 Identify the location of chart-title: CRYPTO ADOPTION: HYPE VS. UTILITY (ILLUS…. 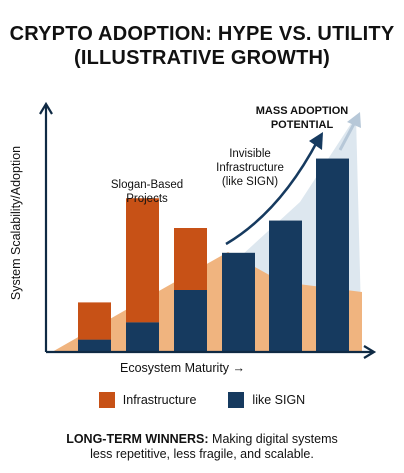
(202, 46).